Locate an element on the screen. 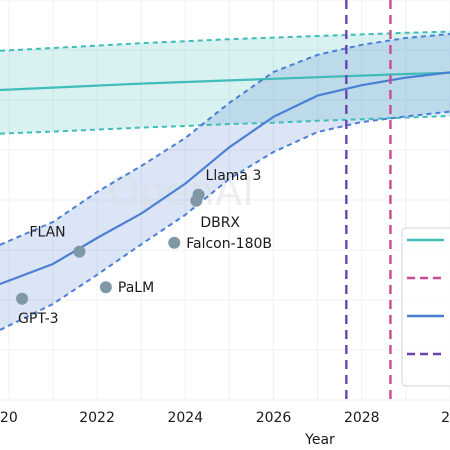 This screenshot has height=450, width=450. data-points is located at coordinates (110, 246).